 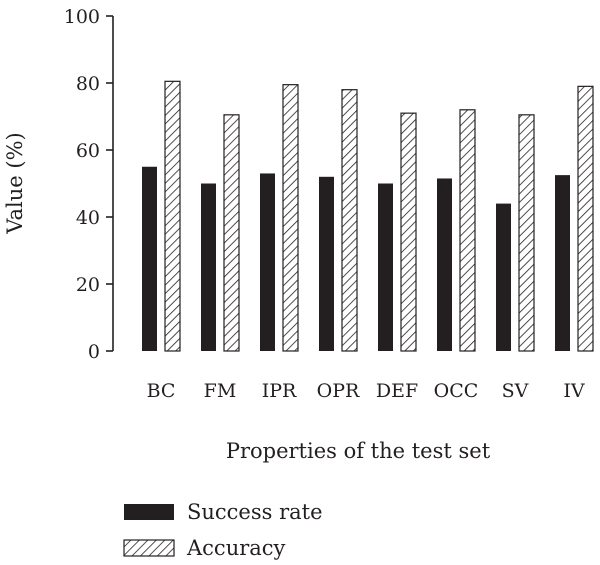 What do you see at coordinates (82, 17) in the screenshot?
I see `y-tick-label: 100` at bounding box center [82, 17].